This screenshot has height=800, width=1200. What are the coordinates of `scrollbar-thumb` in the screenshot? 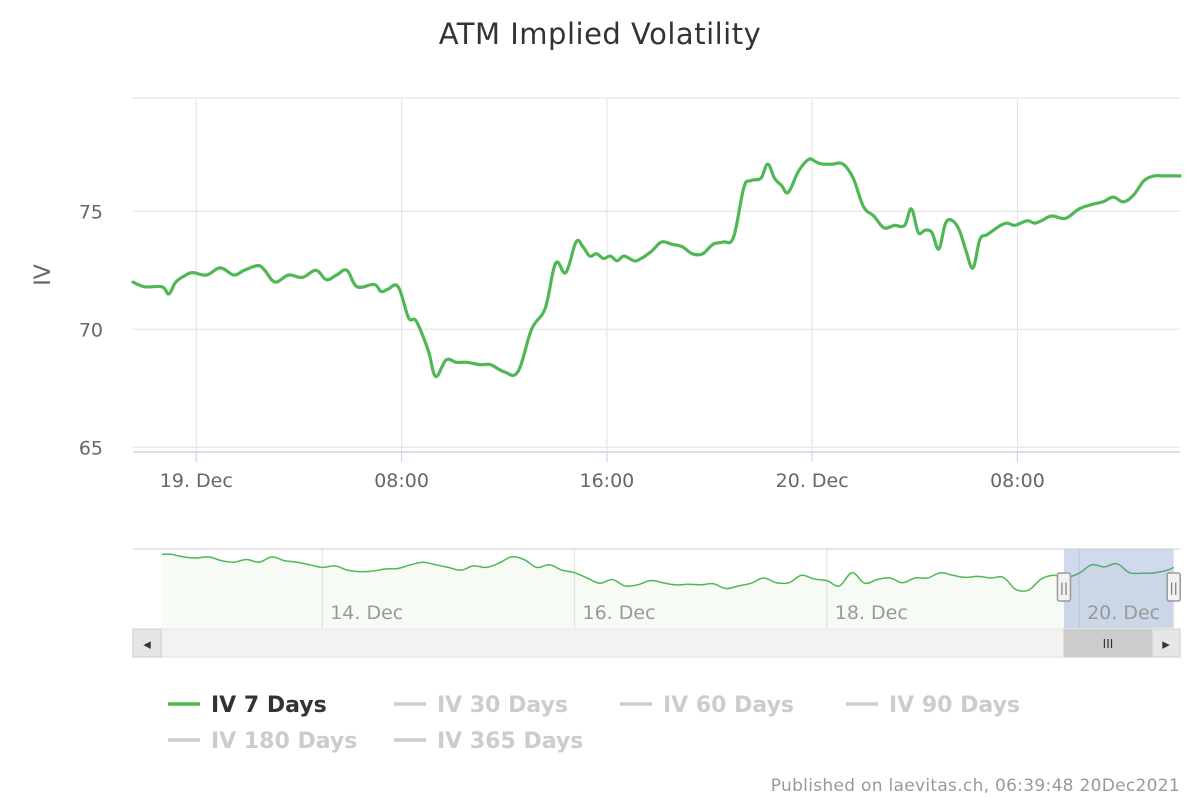 It's located at (1108, 643).